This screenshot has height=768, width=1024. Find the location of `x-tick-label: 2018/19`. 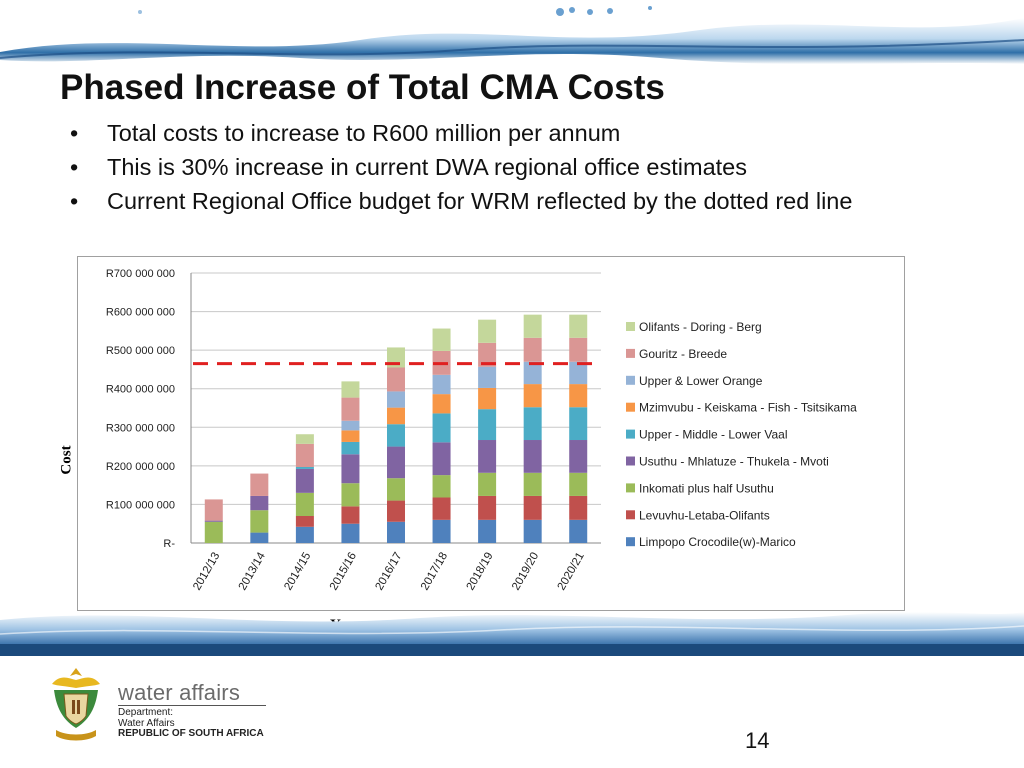

x-tick-label: 2018/19 is located at coordinates (480, 572).